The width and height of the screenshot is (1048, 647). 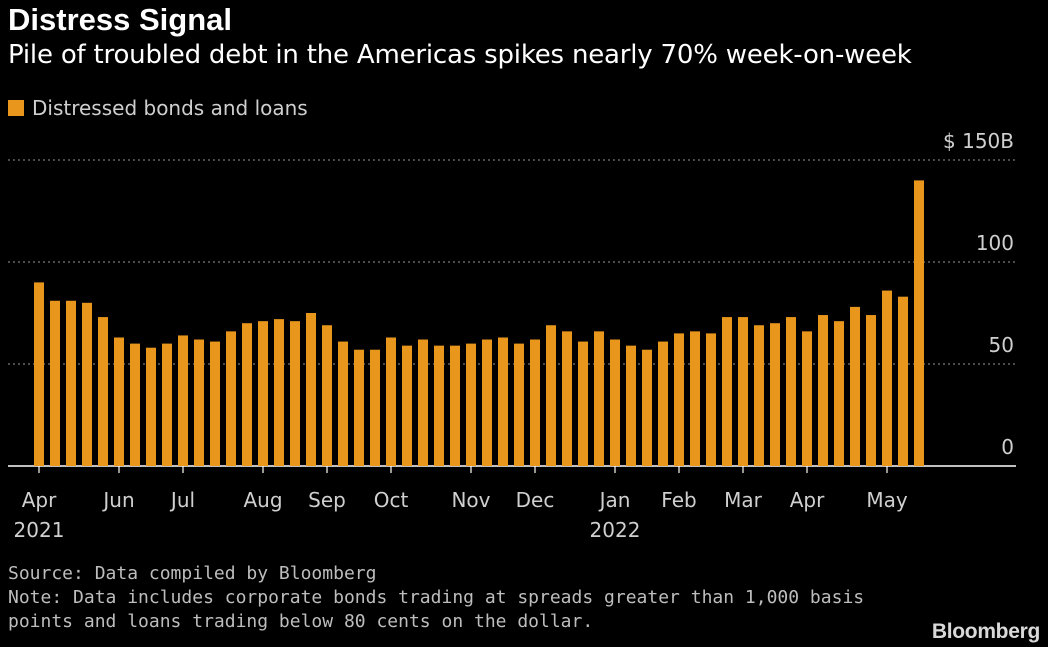 I want to click on y-tick-label: 100, so click(x=995, y=243).